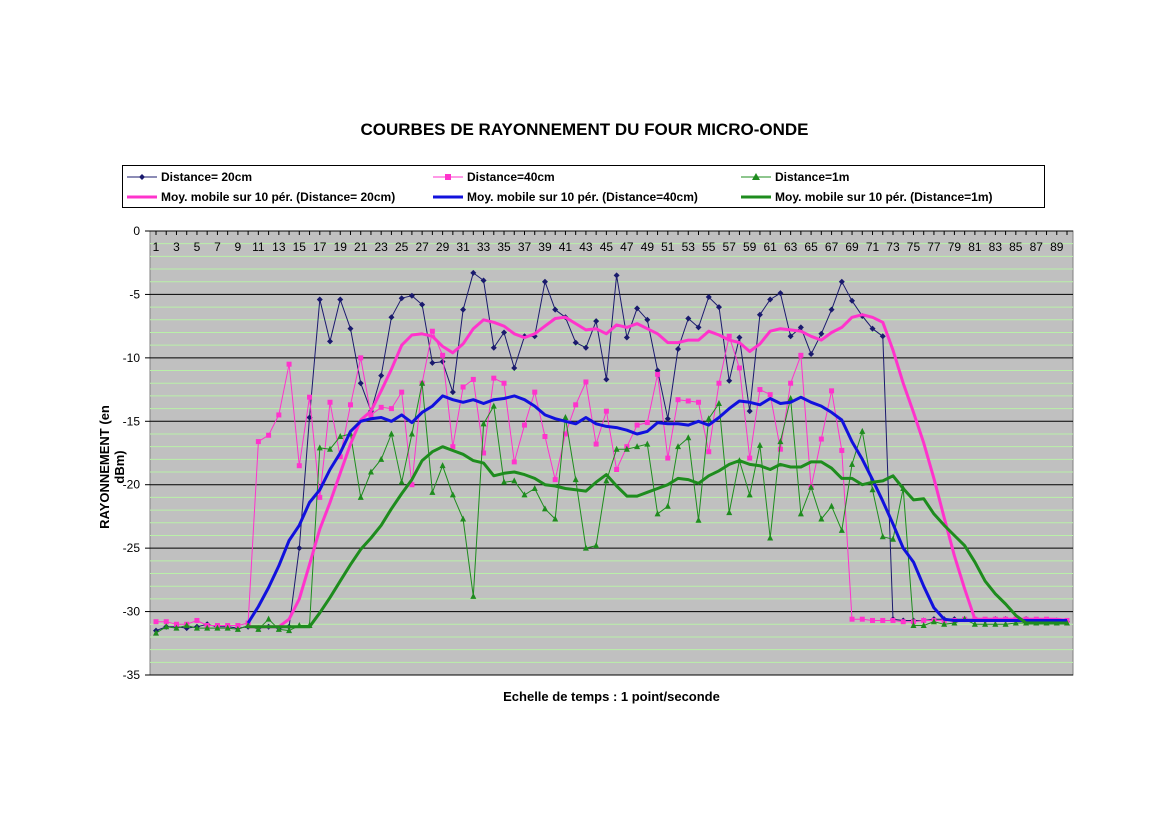 The height and width of the screenshot is (826, 1169). What do you see at coordinates (709, 247) in the screenshot?
I see `x-tick-label: 55` at bounding box center [709, 247].